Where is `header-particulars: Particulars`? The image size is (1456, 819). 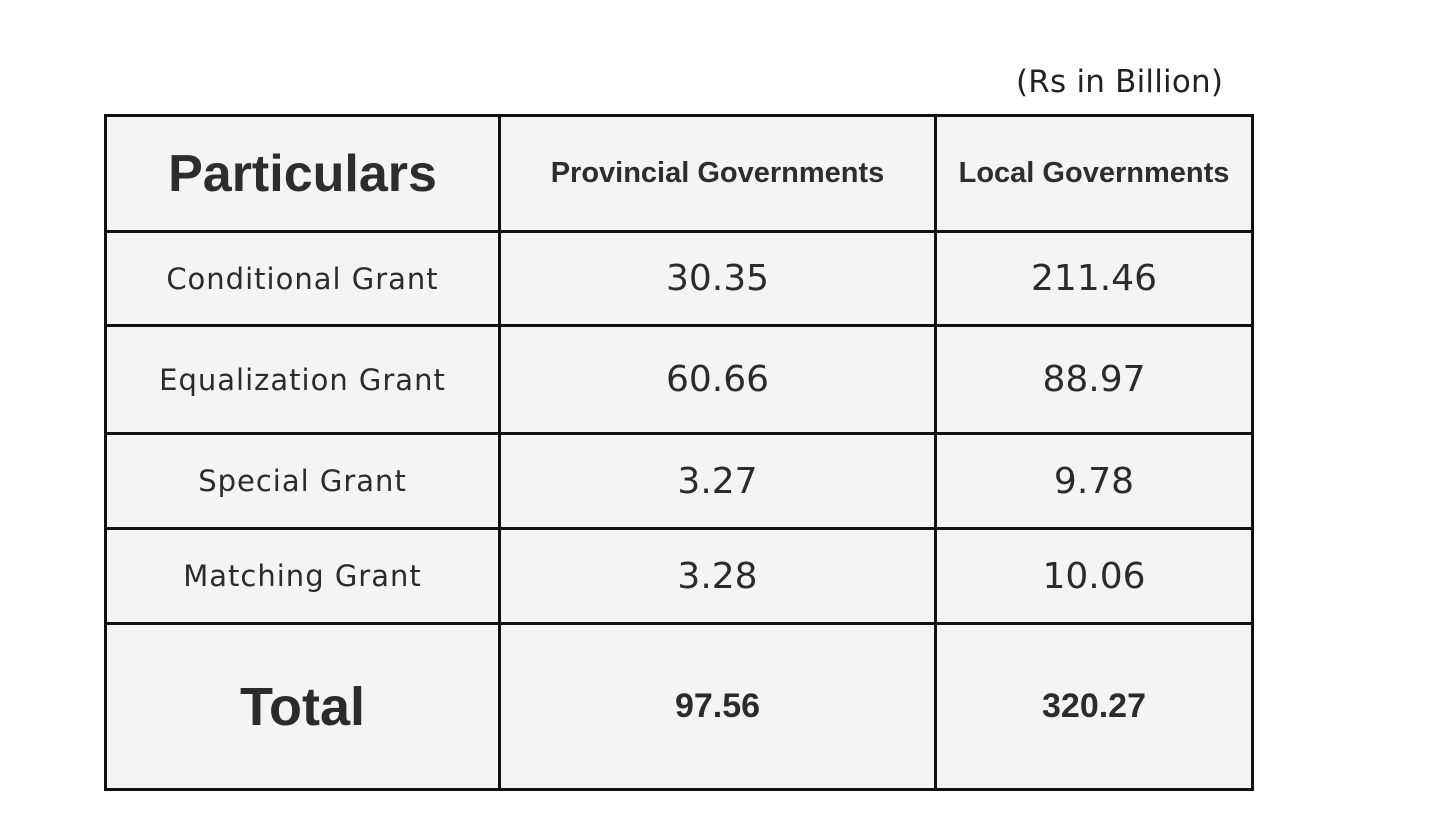 header-particulars: Particulars is located at coordinates (302, 173).